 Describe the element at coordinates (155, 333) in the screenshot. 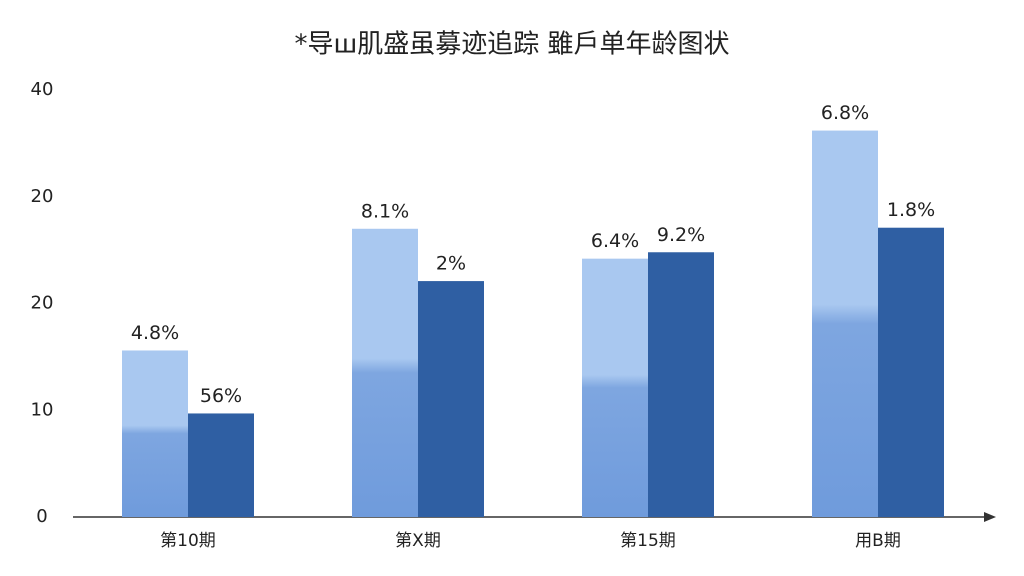

I see `bar-label: 4.8%` at that location.